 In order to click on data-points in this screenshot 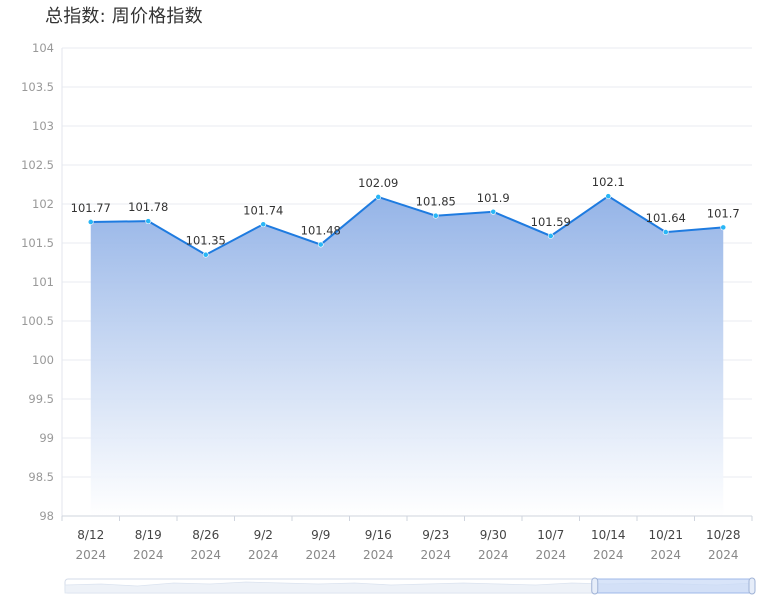, I will do `click(407, 225)`.